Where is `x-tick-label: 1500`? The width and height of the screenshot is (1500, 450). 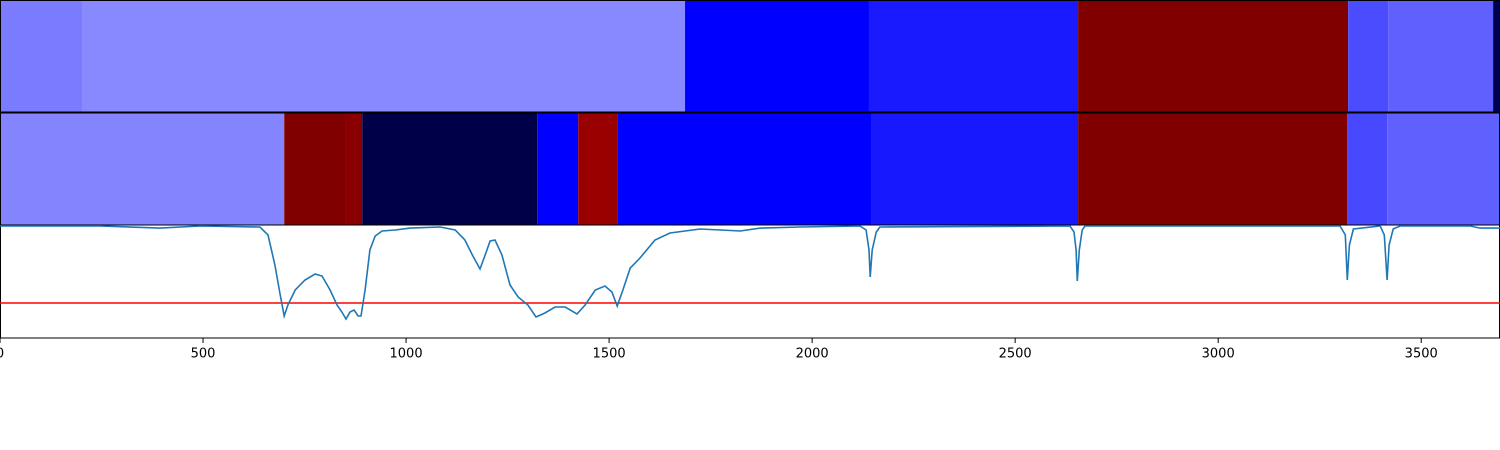
x-tick-label: 1500 is located at coordinates (609, 354).